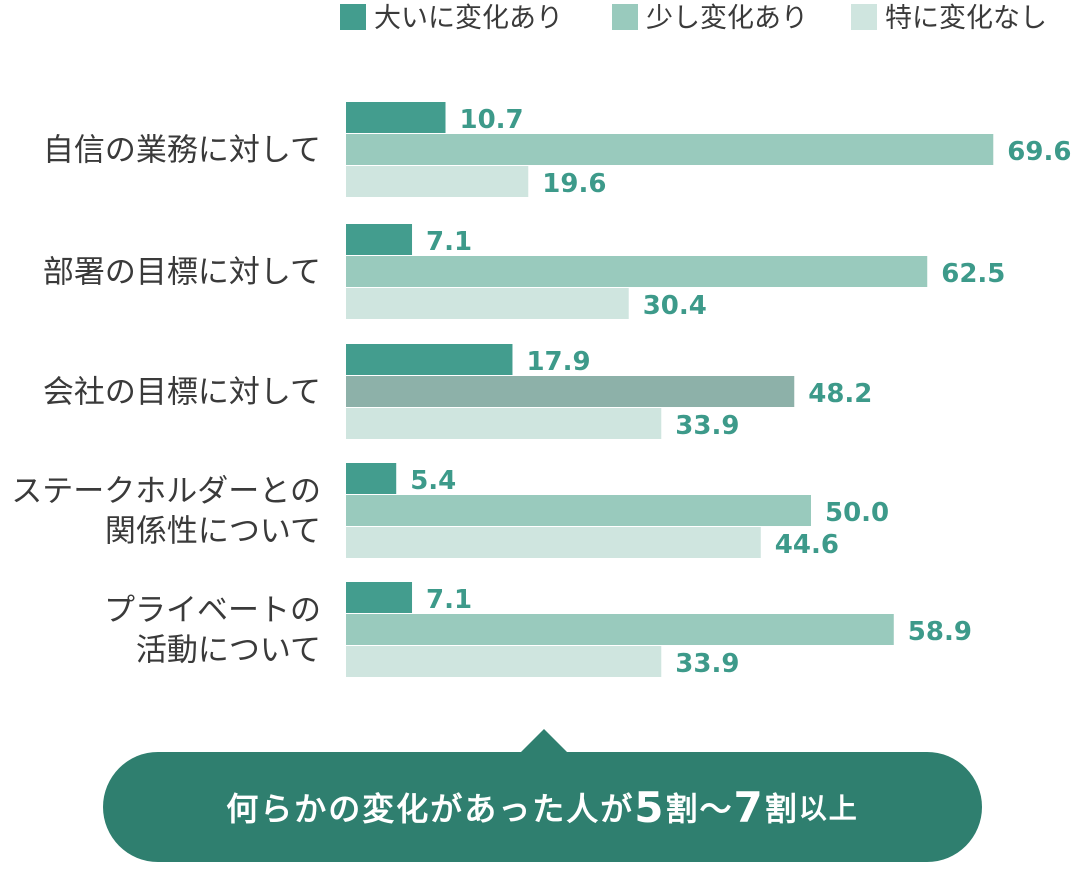 The width and height of the screenshot is (1080, 872). I want to click on category-label: プライベートの, so click(212, 611).